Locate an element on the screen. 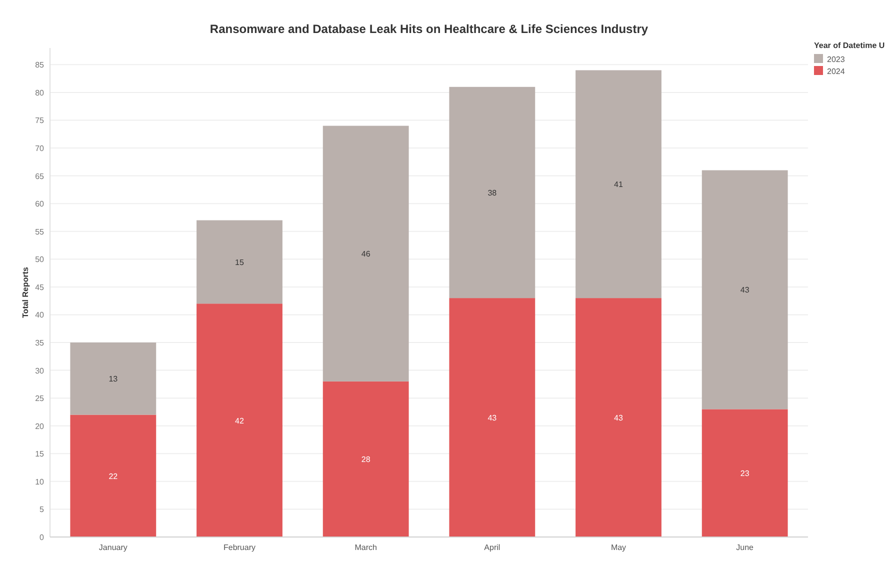  y-tick-label: 50 is located at coordinates (40, 259).